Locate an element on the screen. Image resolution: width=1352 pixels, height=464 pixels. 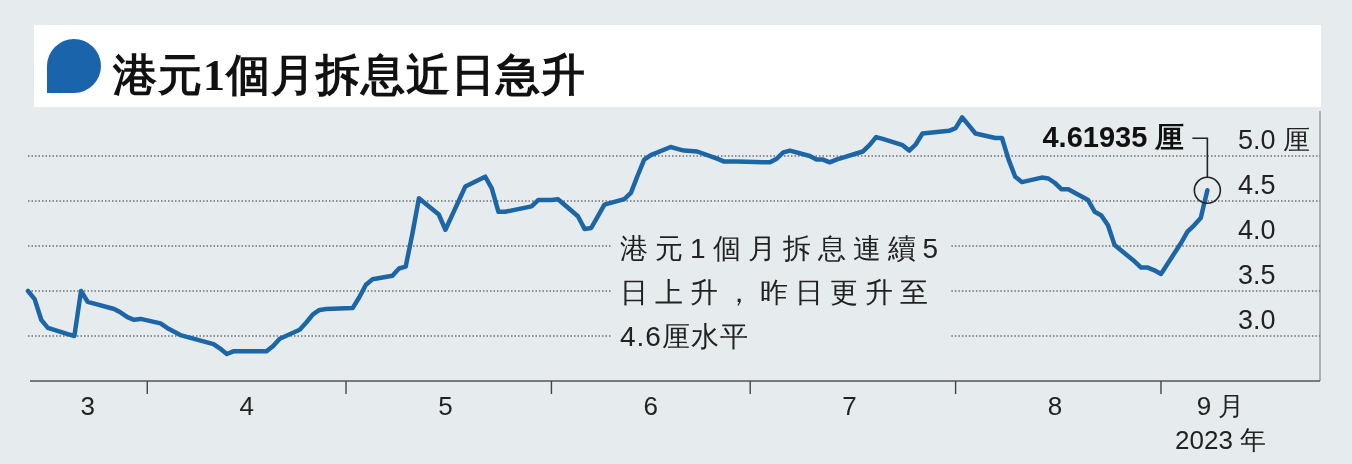
annotation: 4.61935 厘 is located at coordinates (1113, 137).